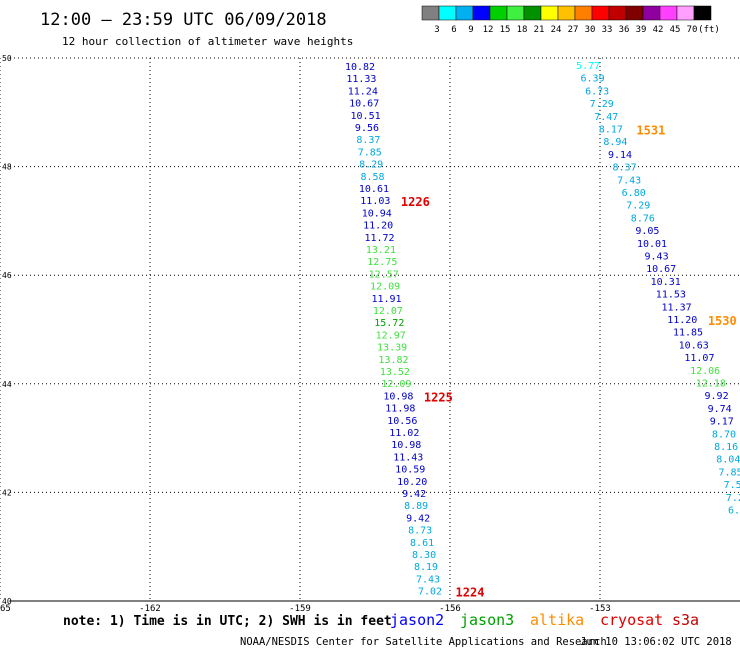 Image resolution: width=740 pixels, height=654 pixels. Describe the element at coordinates (150, 609) in the screenshot. I see `longitude-tick-label: -162` at that location.